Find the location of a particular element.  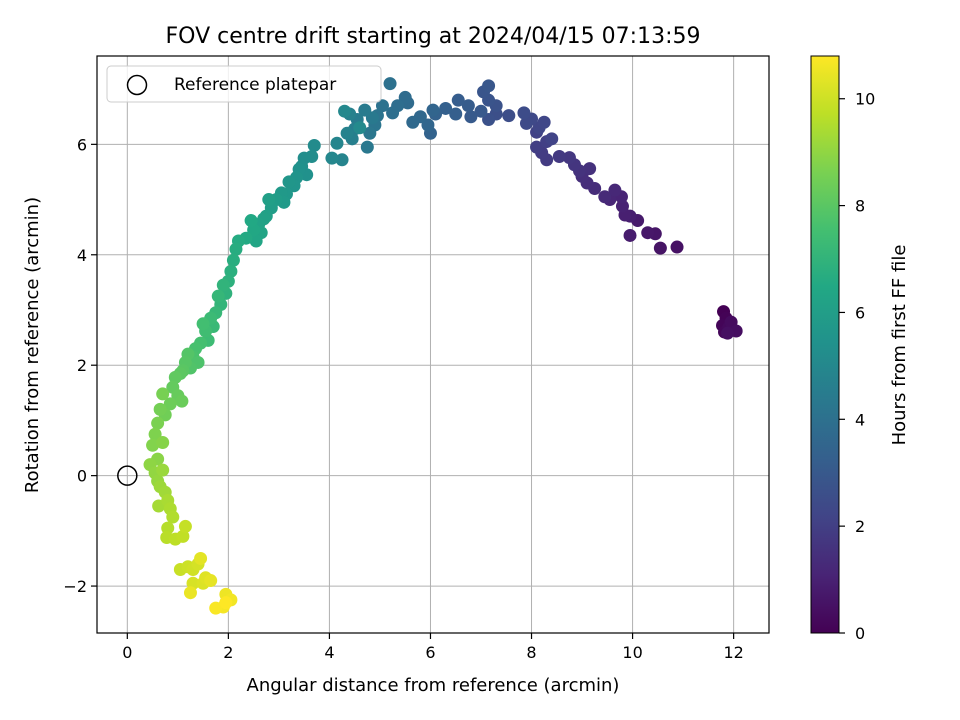

y-tick-label: −2 is located at coordinates (75, 586).